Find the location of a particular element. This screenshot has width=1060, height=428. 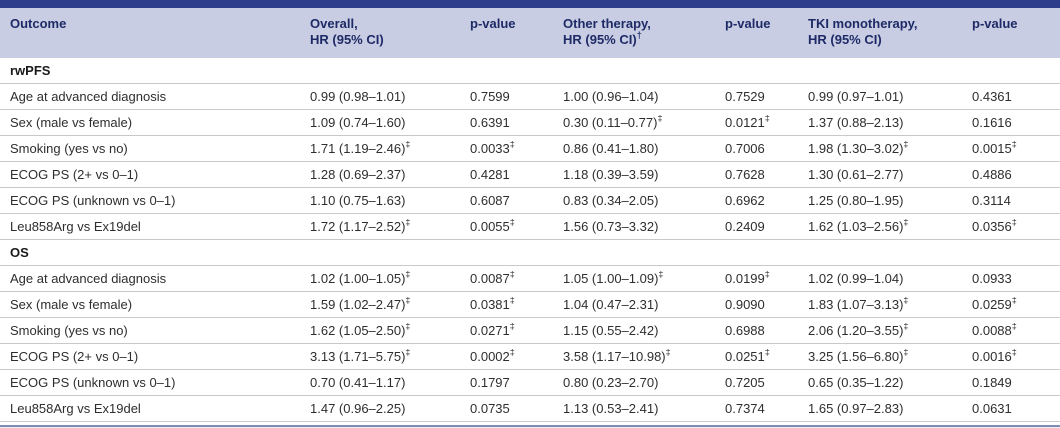

table-bottom-padding is located at coordinates (530, 423).